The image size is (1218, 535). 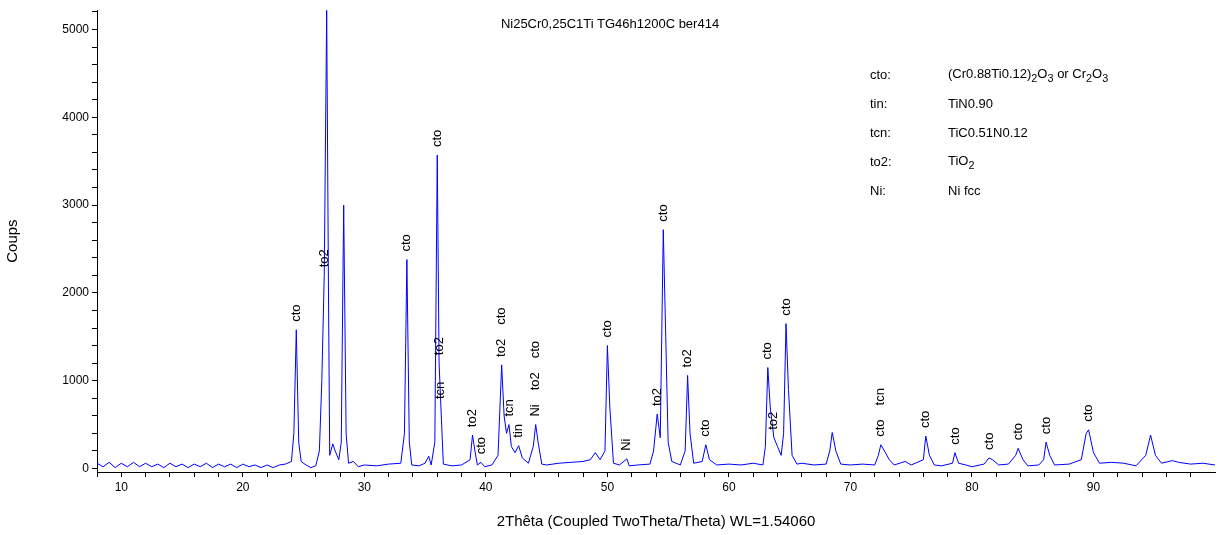 What do you see at coordinates (12, 241) in the screenshot?
I see `y-axis-title: Coups` at bounding box center [12, 241].